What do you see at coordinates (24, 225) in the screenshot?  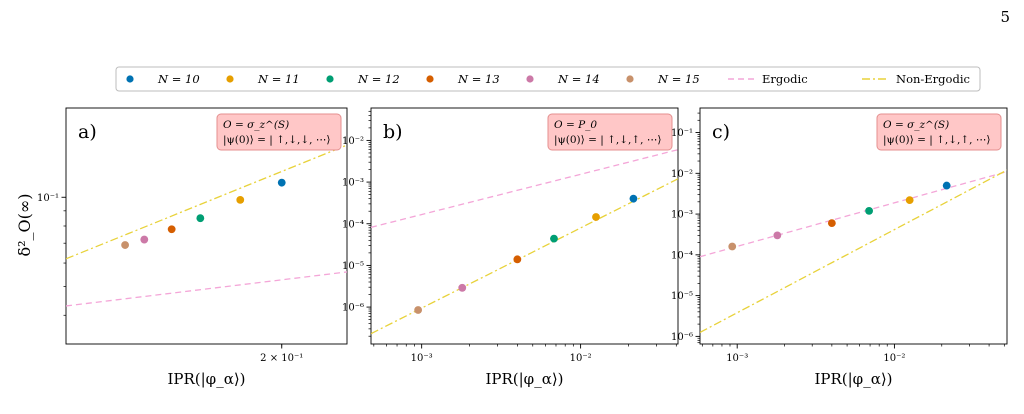 I see `shared-y-label: δ²_O(∞)` at bounding box center [24, 225].